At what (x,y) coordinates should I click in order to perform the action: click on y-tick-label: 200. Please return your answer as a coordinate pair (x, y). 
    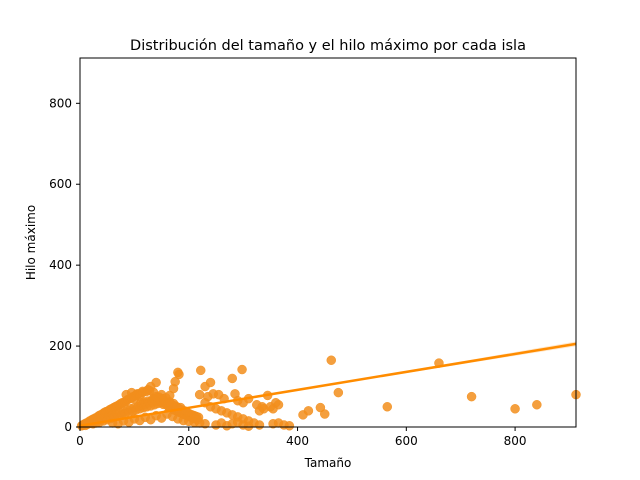
    Looking at the image, I should click on (60, 346).